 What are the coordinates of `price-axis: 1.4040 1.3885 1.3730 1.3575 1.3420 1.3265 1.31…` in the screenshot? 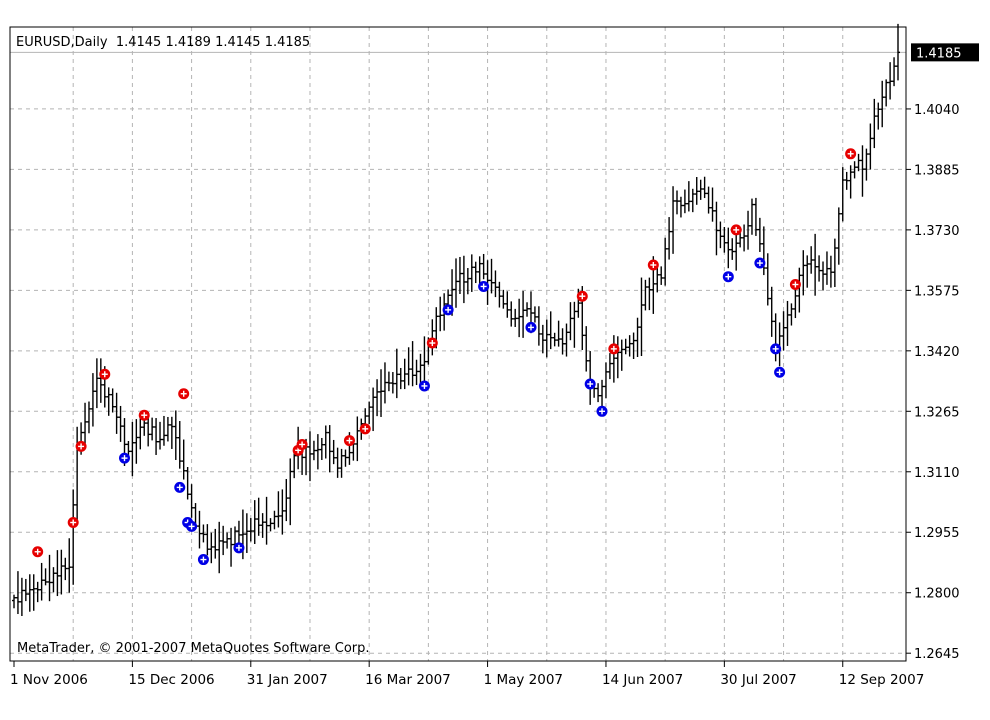 It's located at (942, 352).